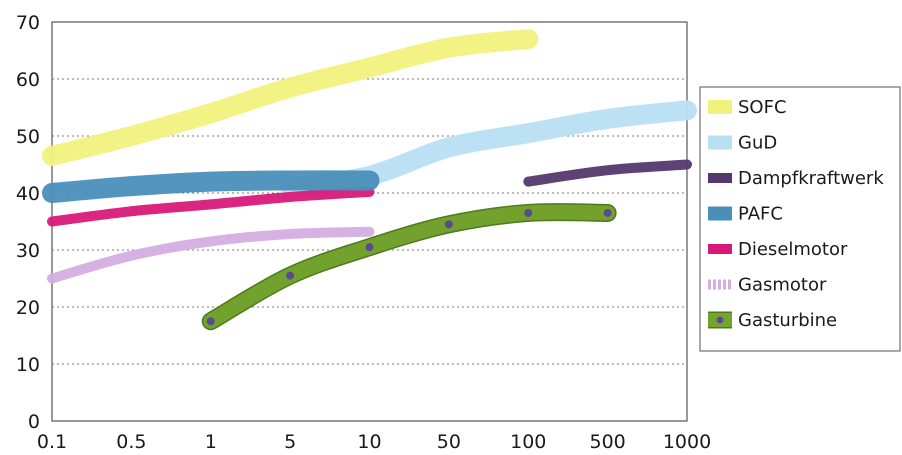 This screenshot has height=455, width=902. I want to click on y-tick-label: 20, so click(28, 308).